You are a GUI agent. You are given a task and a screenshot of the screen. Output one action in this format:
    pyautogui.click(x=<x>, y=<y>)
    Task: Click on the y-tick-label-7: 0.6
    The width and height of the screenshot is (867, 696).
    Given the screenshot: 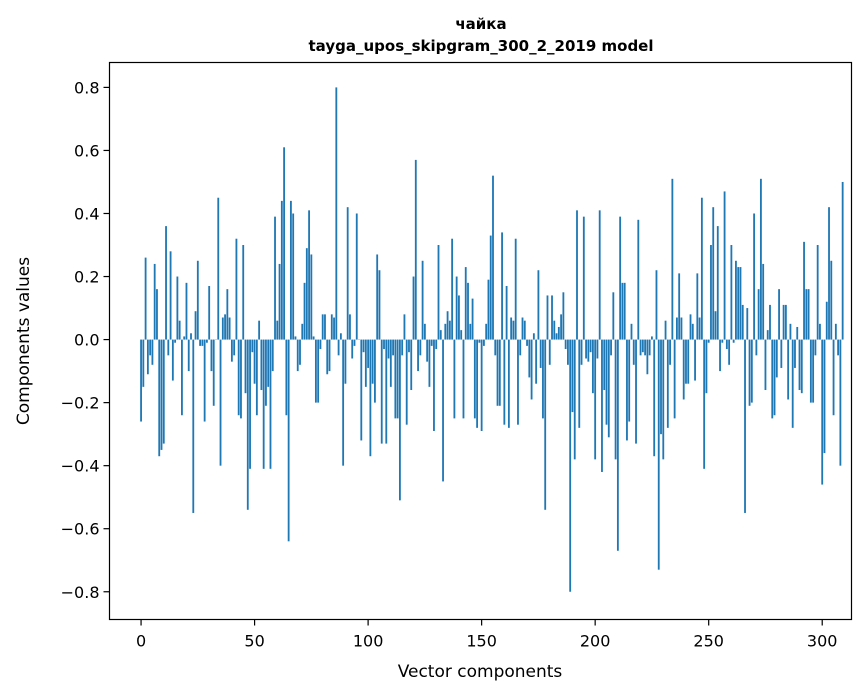 What is the action you would take?
    pyautogui.click(x=86, y=150)
    